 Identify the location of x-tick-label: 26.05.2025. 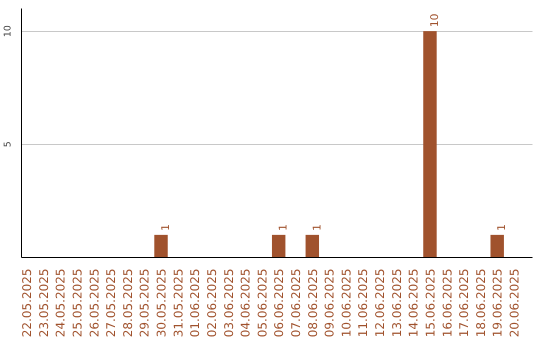
(94, 303).